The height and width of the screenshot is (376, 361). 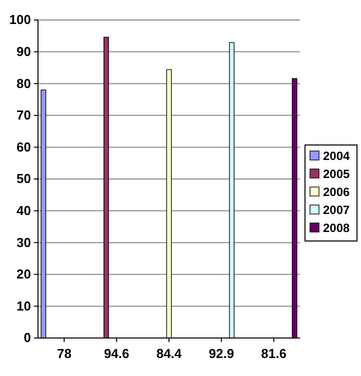 What do you see at coordinates (23, 274) in the screenshot?
I see `y-tick-label: 20` at bounding box center [23, 274].